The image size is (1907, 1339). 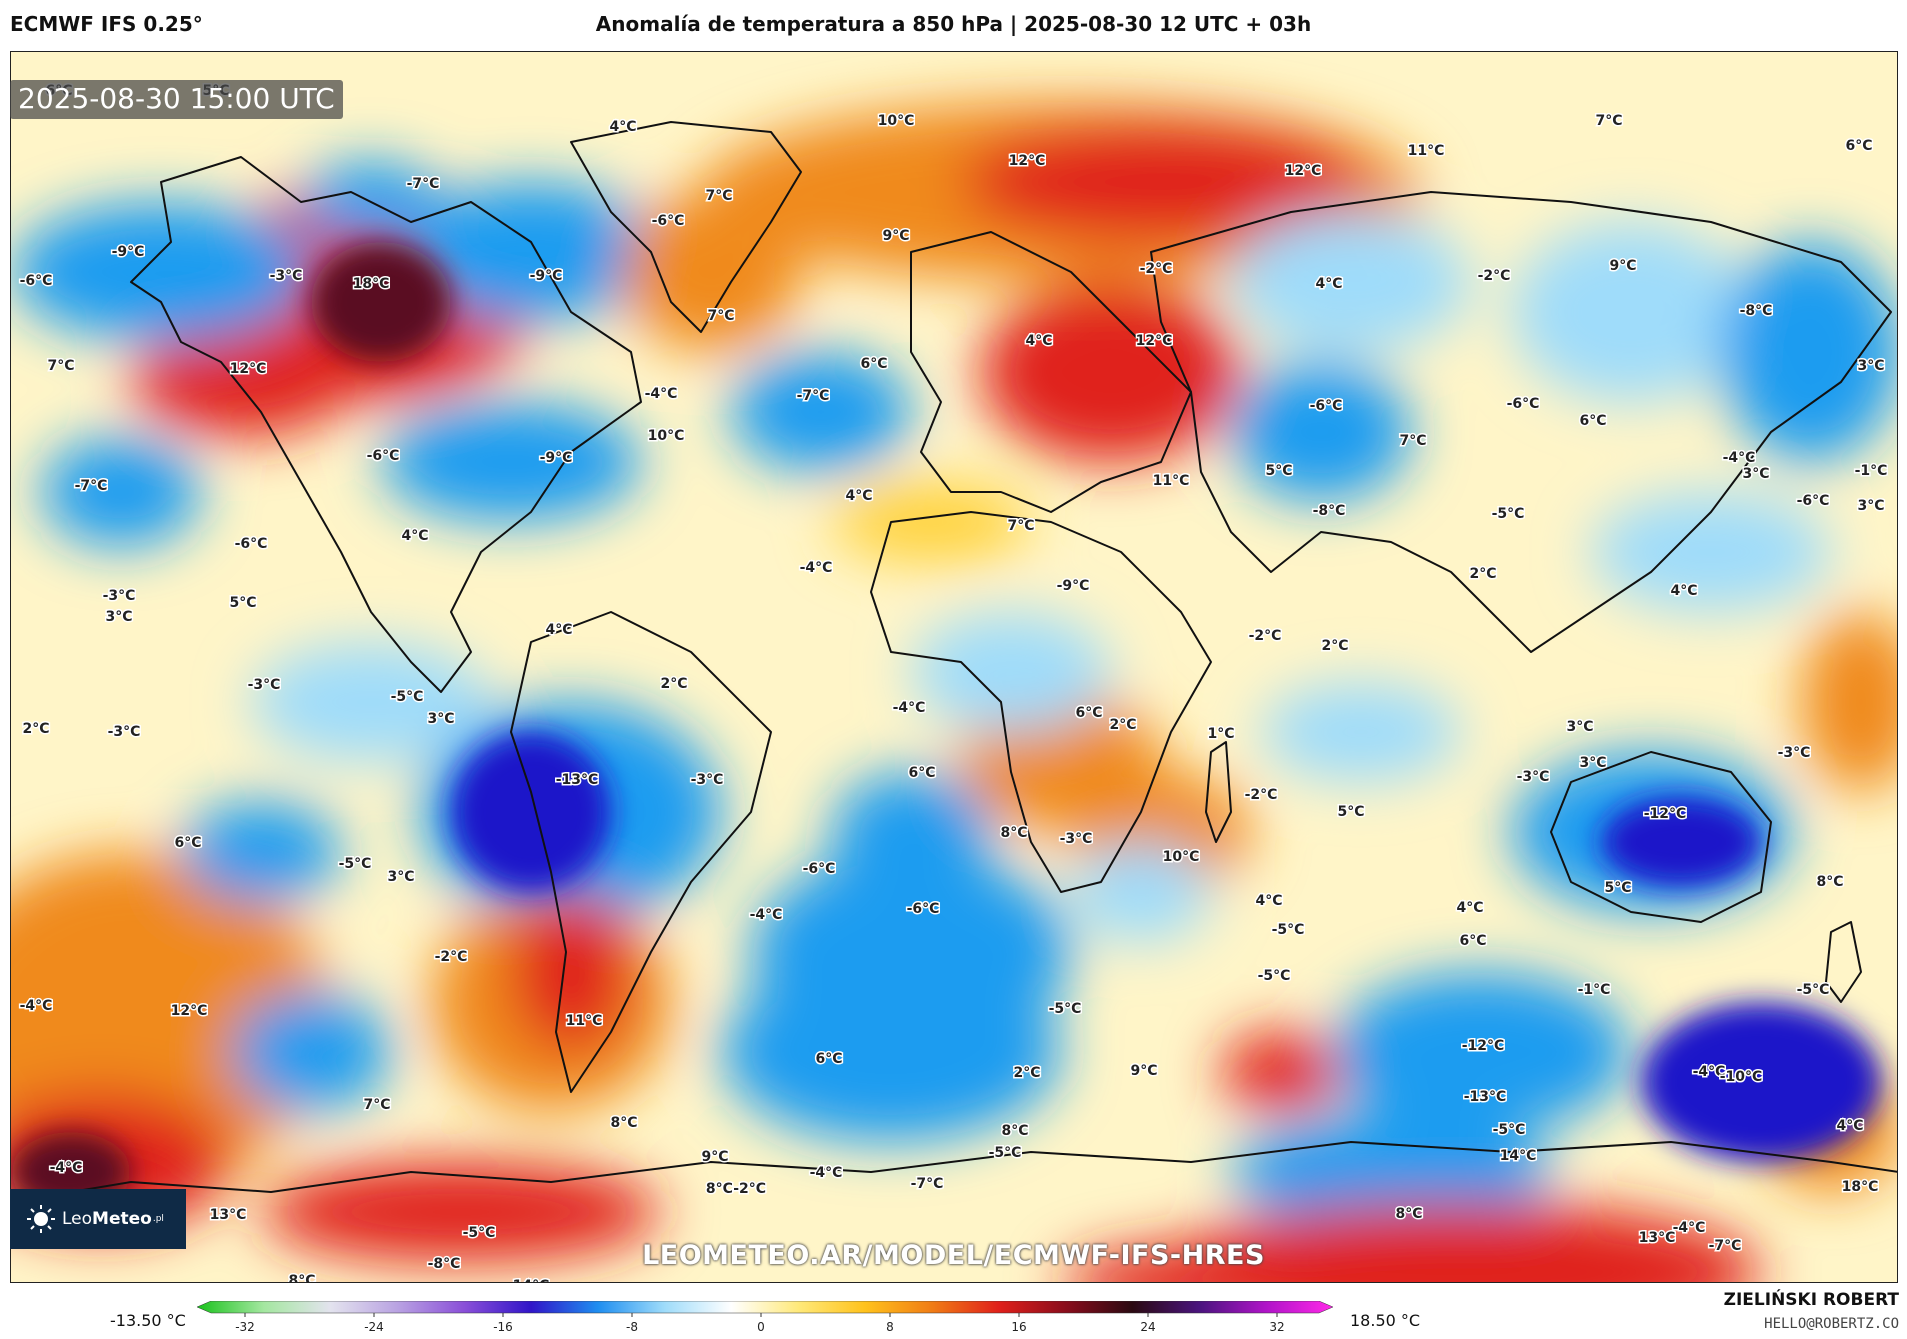 What do you see at coordinates (176, 99) in the screenshot?
I see `valid-time-badge: 2025-08-30 15:00 UTC` at bounding box center [176, 99].